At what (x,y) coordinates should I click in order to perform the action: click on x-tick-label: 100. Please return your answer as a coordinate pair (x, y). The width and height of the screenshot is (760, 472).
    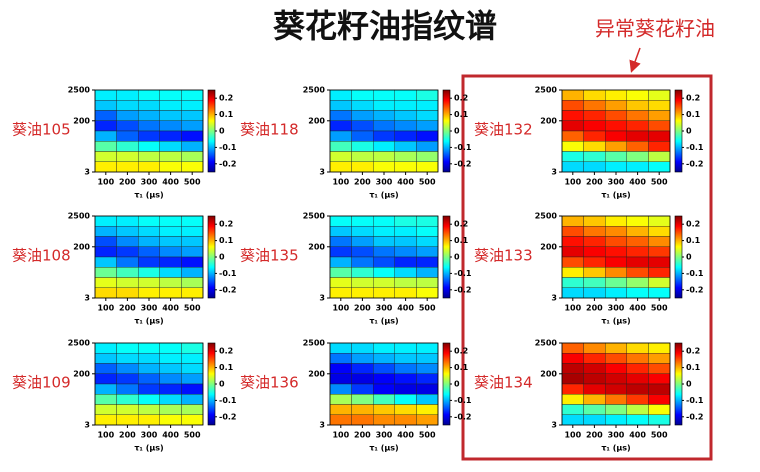
    Looking at the image, I should click on (340, 308).